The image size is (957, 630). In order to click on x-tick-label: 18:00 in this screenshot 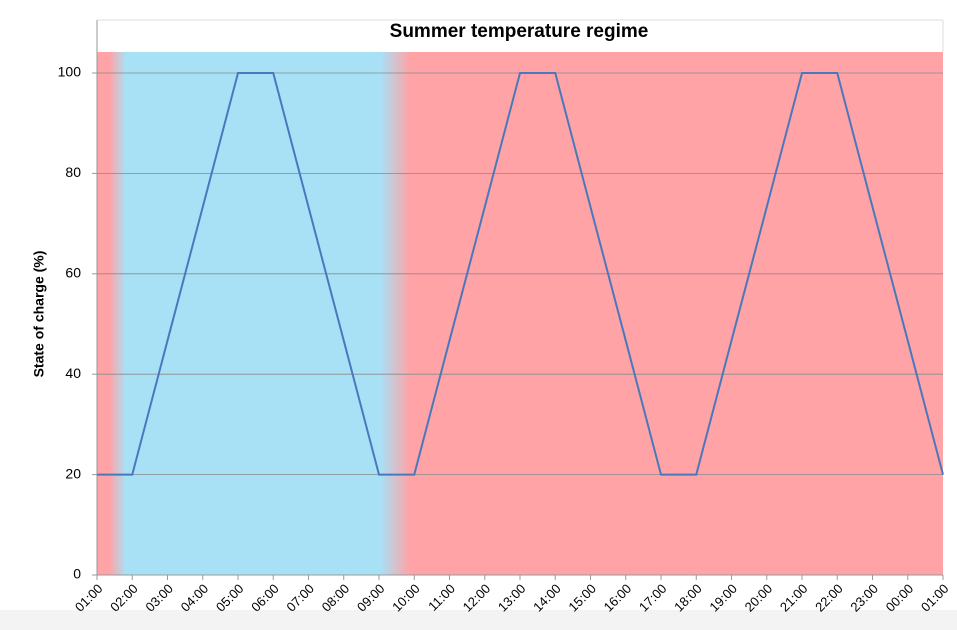, I will do `click(688, 598)`.